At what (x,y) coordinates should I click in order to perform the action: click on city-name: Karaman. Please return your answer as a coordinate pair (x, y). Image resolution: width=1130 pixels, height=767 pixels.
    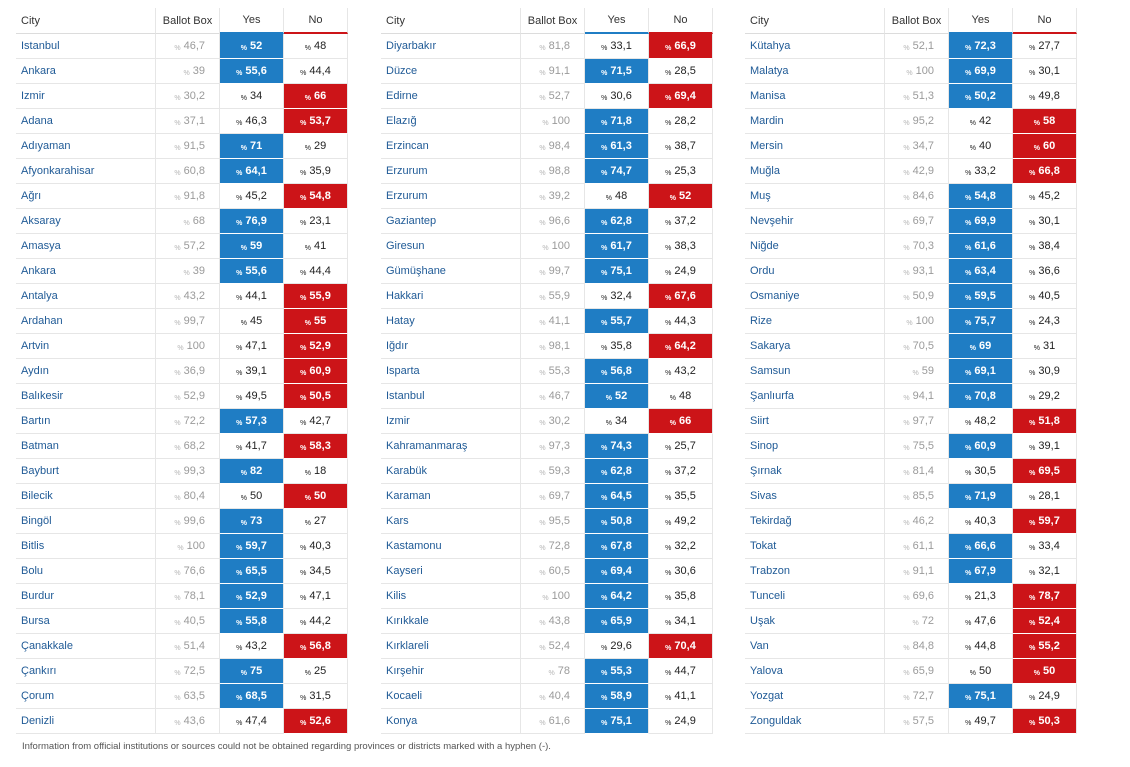
    Looking at the image, I should click on (451, 496).